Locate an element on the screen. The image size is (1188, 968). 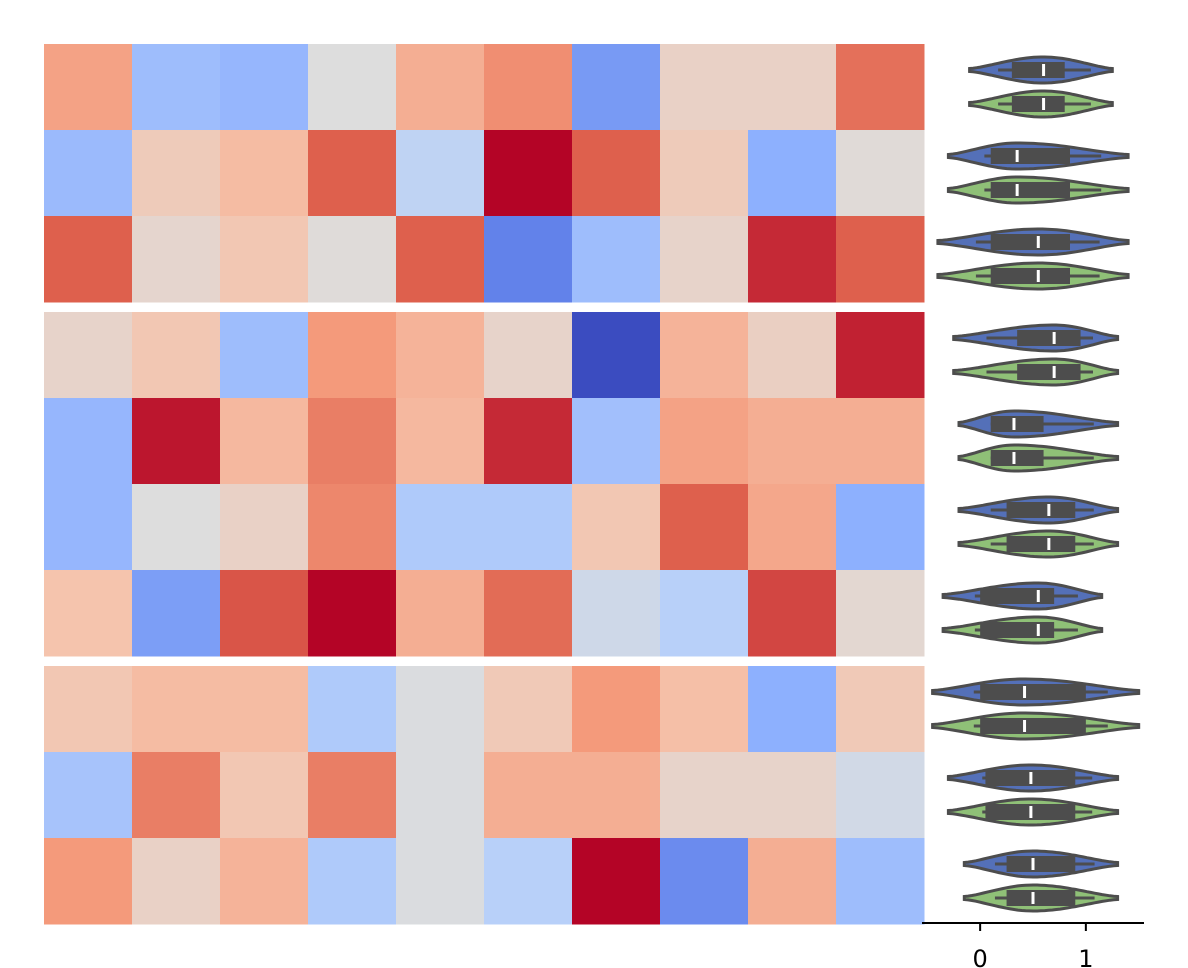
violin-2-blue is located at coordinates (1033, 242).